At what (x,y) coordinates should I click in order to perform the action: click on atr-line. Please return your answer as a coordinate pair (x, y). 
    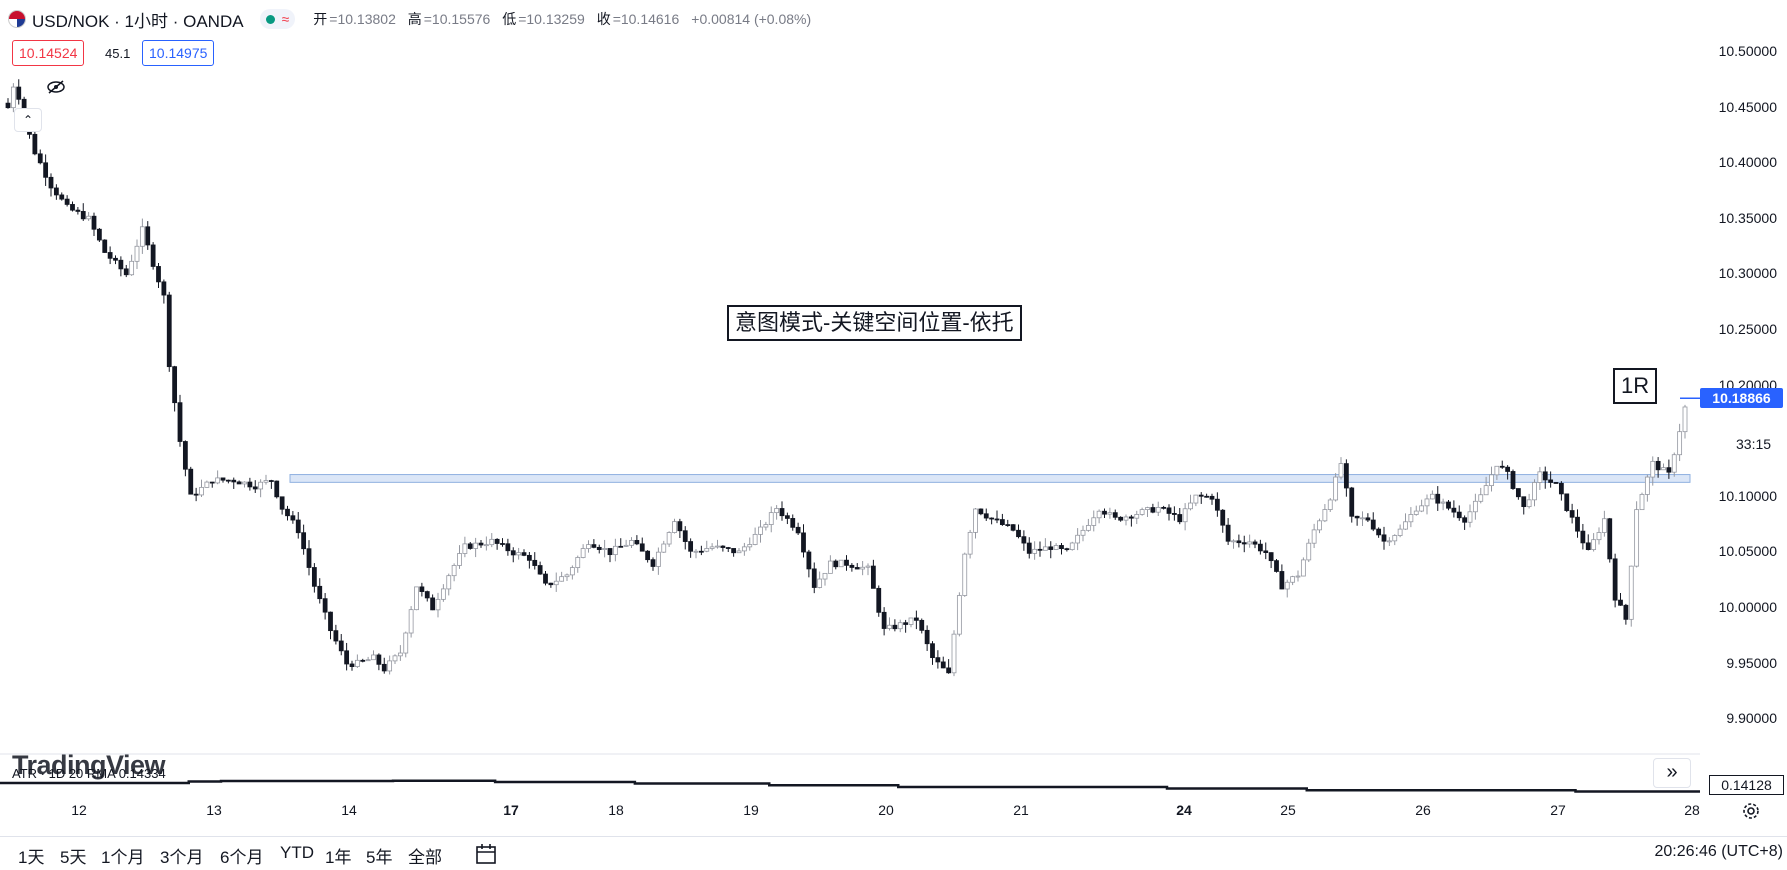
    Looking at the image, I should click on (850, 786).